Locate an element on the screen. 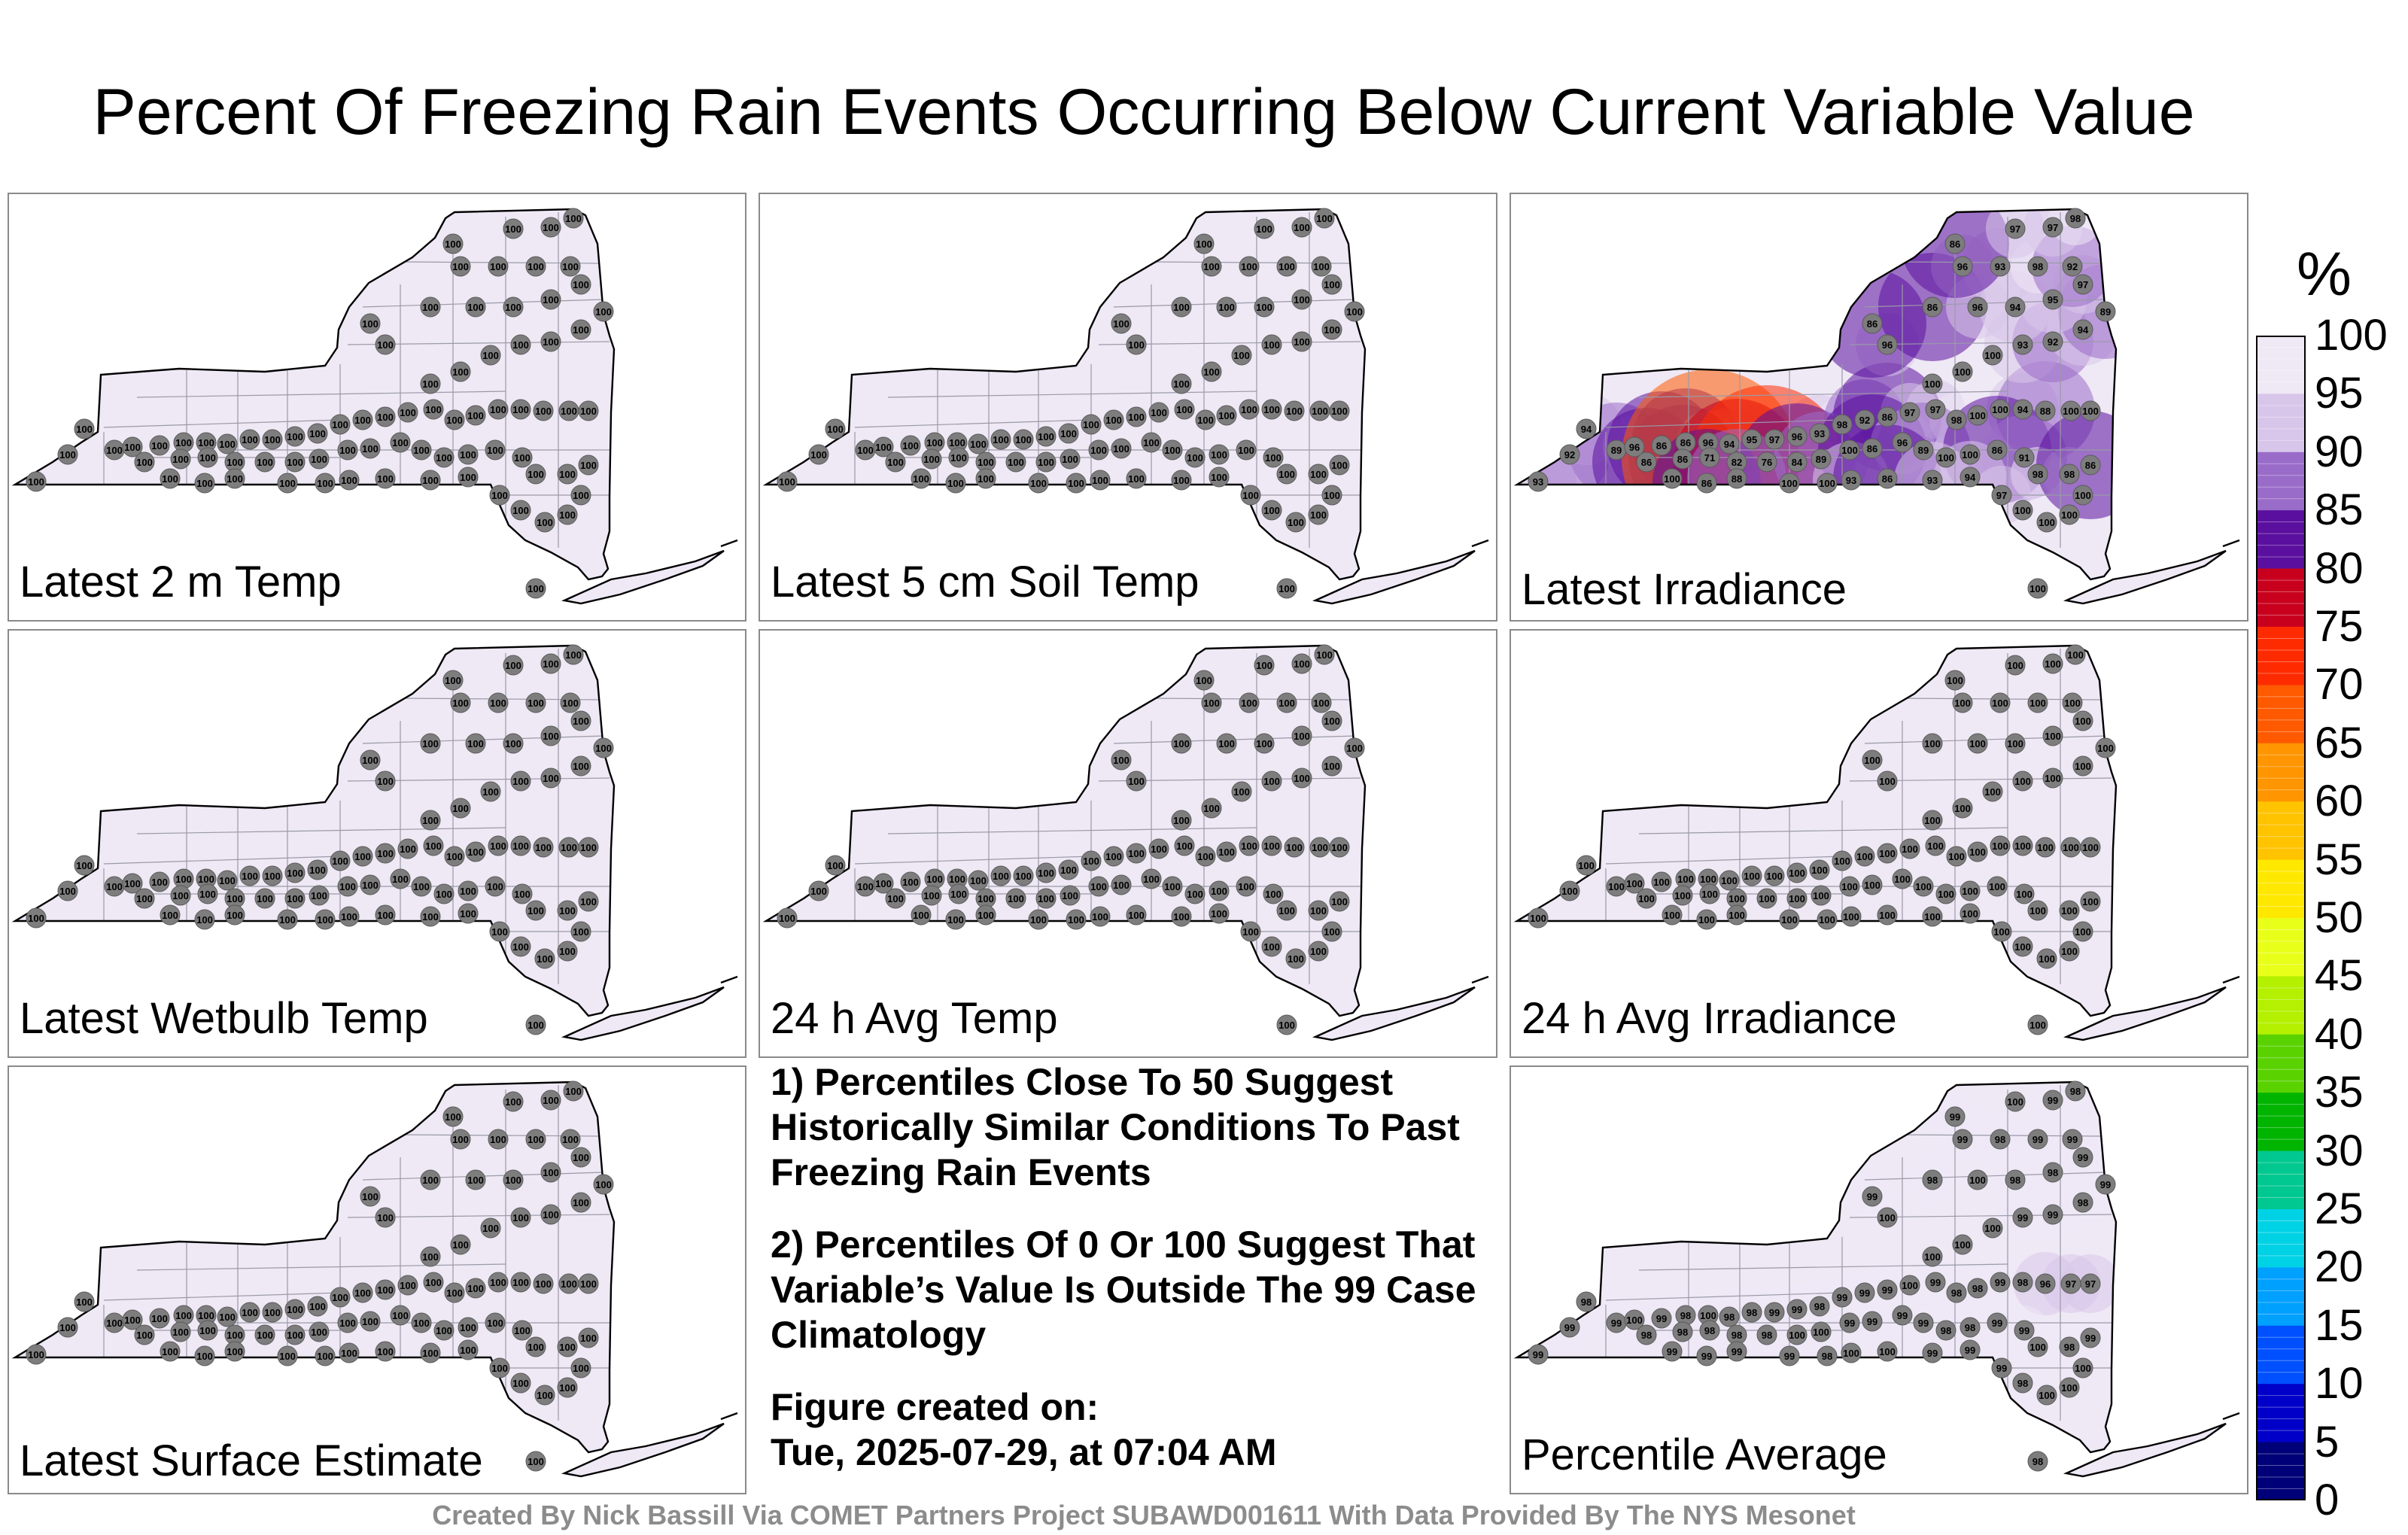 The width and height of the screenshot is (2408, 1535). panel-label: Latest Irradiance is located at coordinates (1684, 589).